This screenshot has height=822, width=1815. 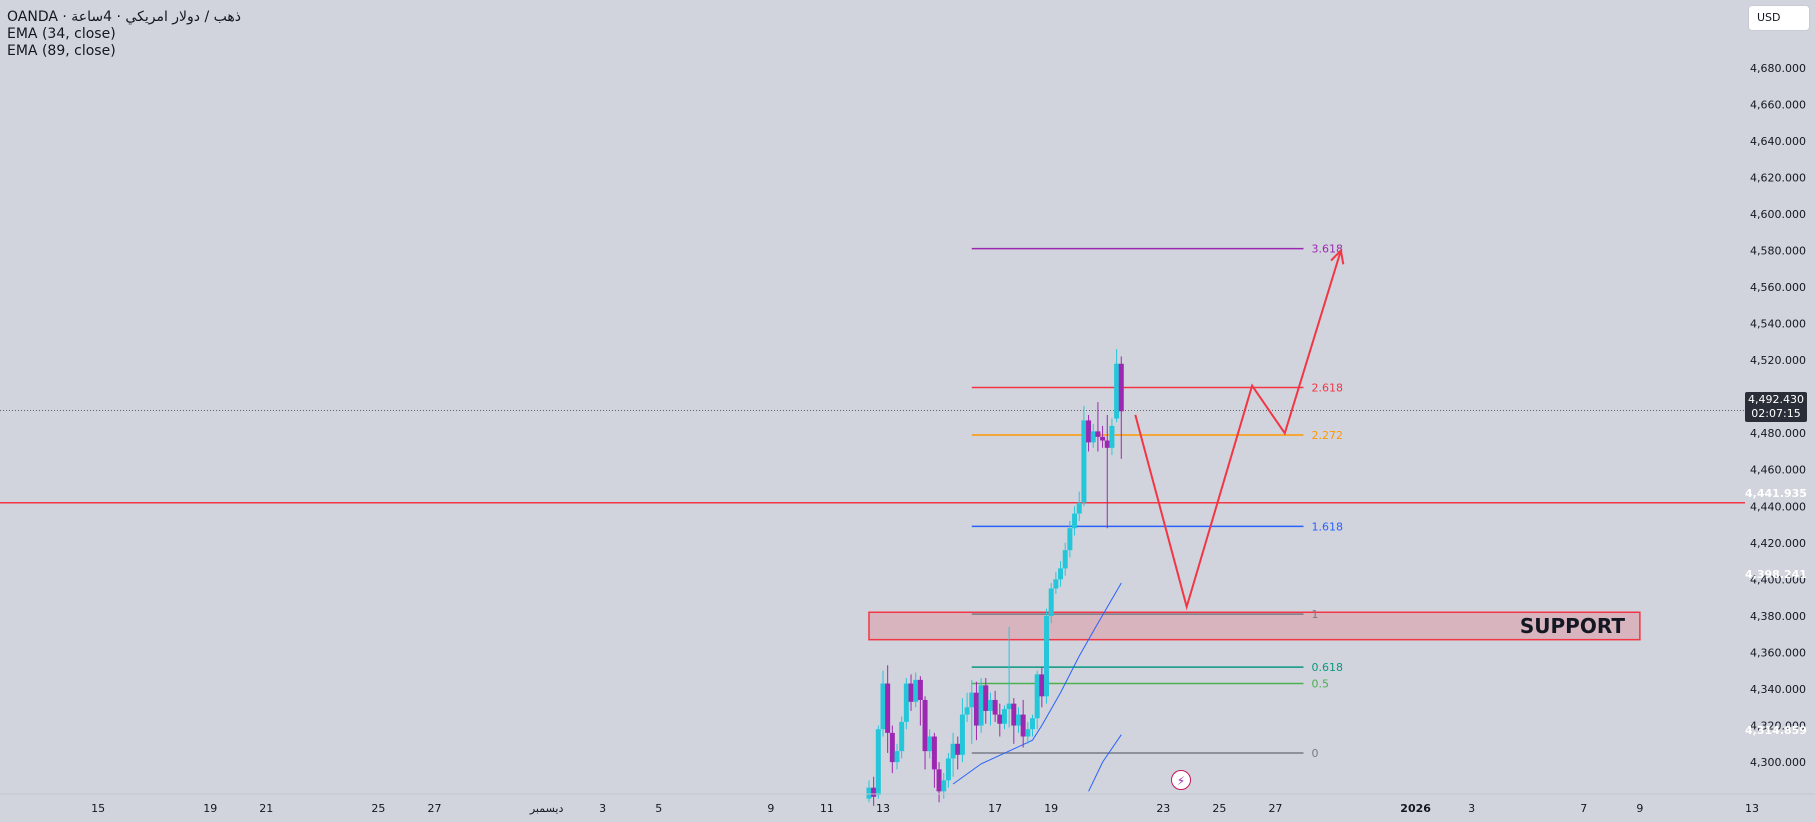 I want to click on price-axis-label: 4,580.000, so click(x=1778, y=250).